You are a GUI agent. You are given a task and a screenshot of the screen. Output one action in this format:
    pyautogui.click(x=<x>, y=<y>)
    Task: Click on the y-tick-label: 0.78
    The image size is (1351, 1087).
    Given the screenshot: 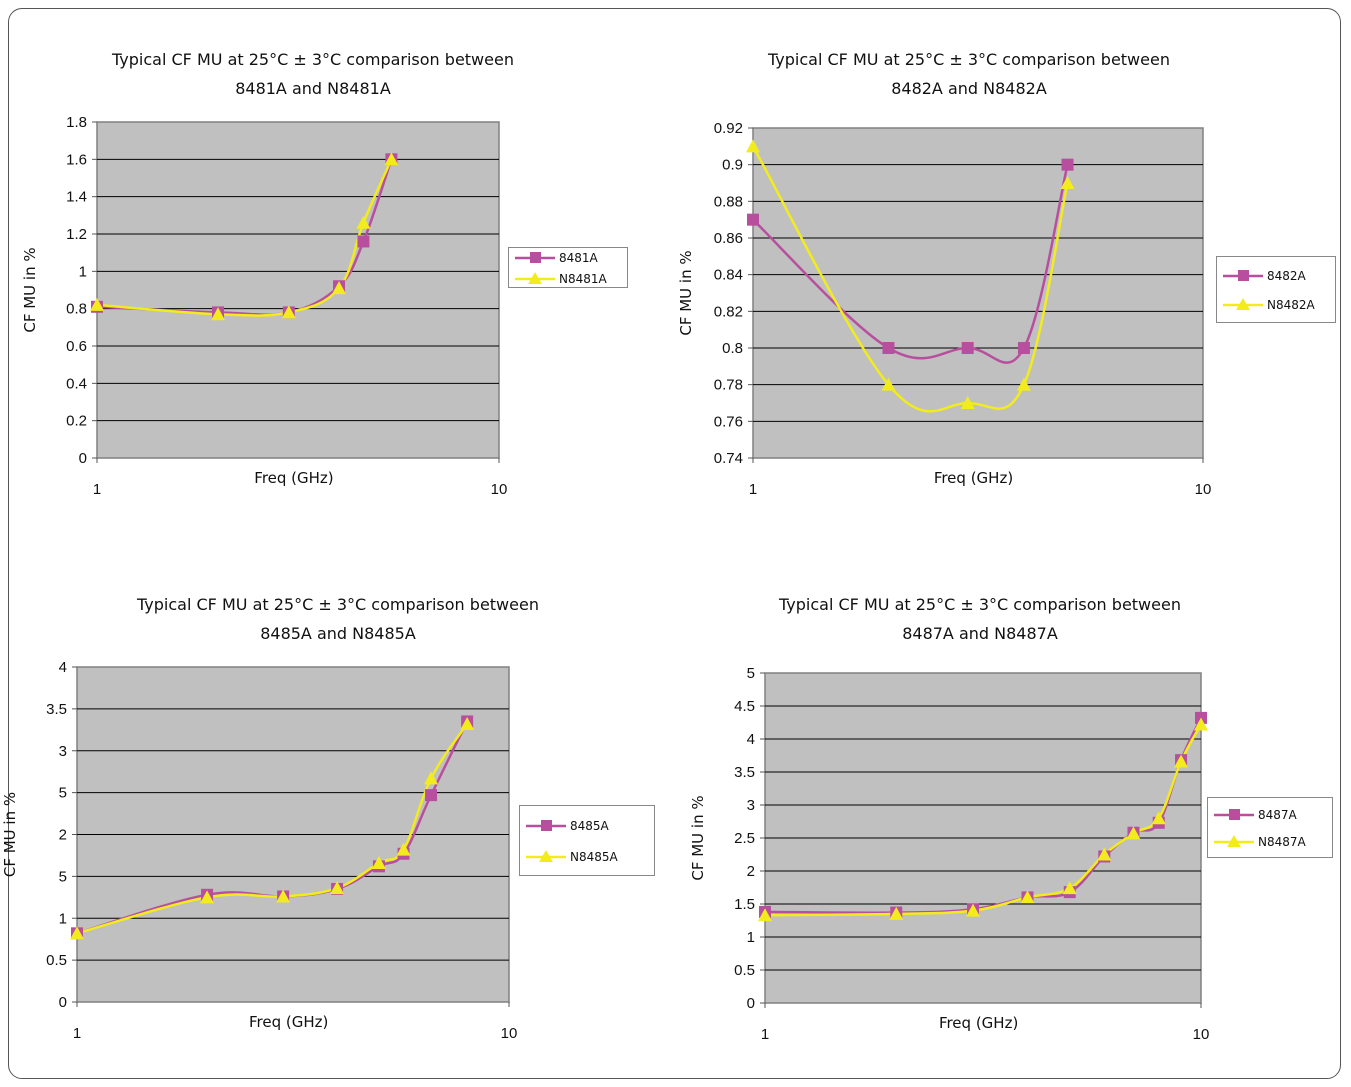 What is the action you would take?
    pyautogui.click(x=728, y=385)
    